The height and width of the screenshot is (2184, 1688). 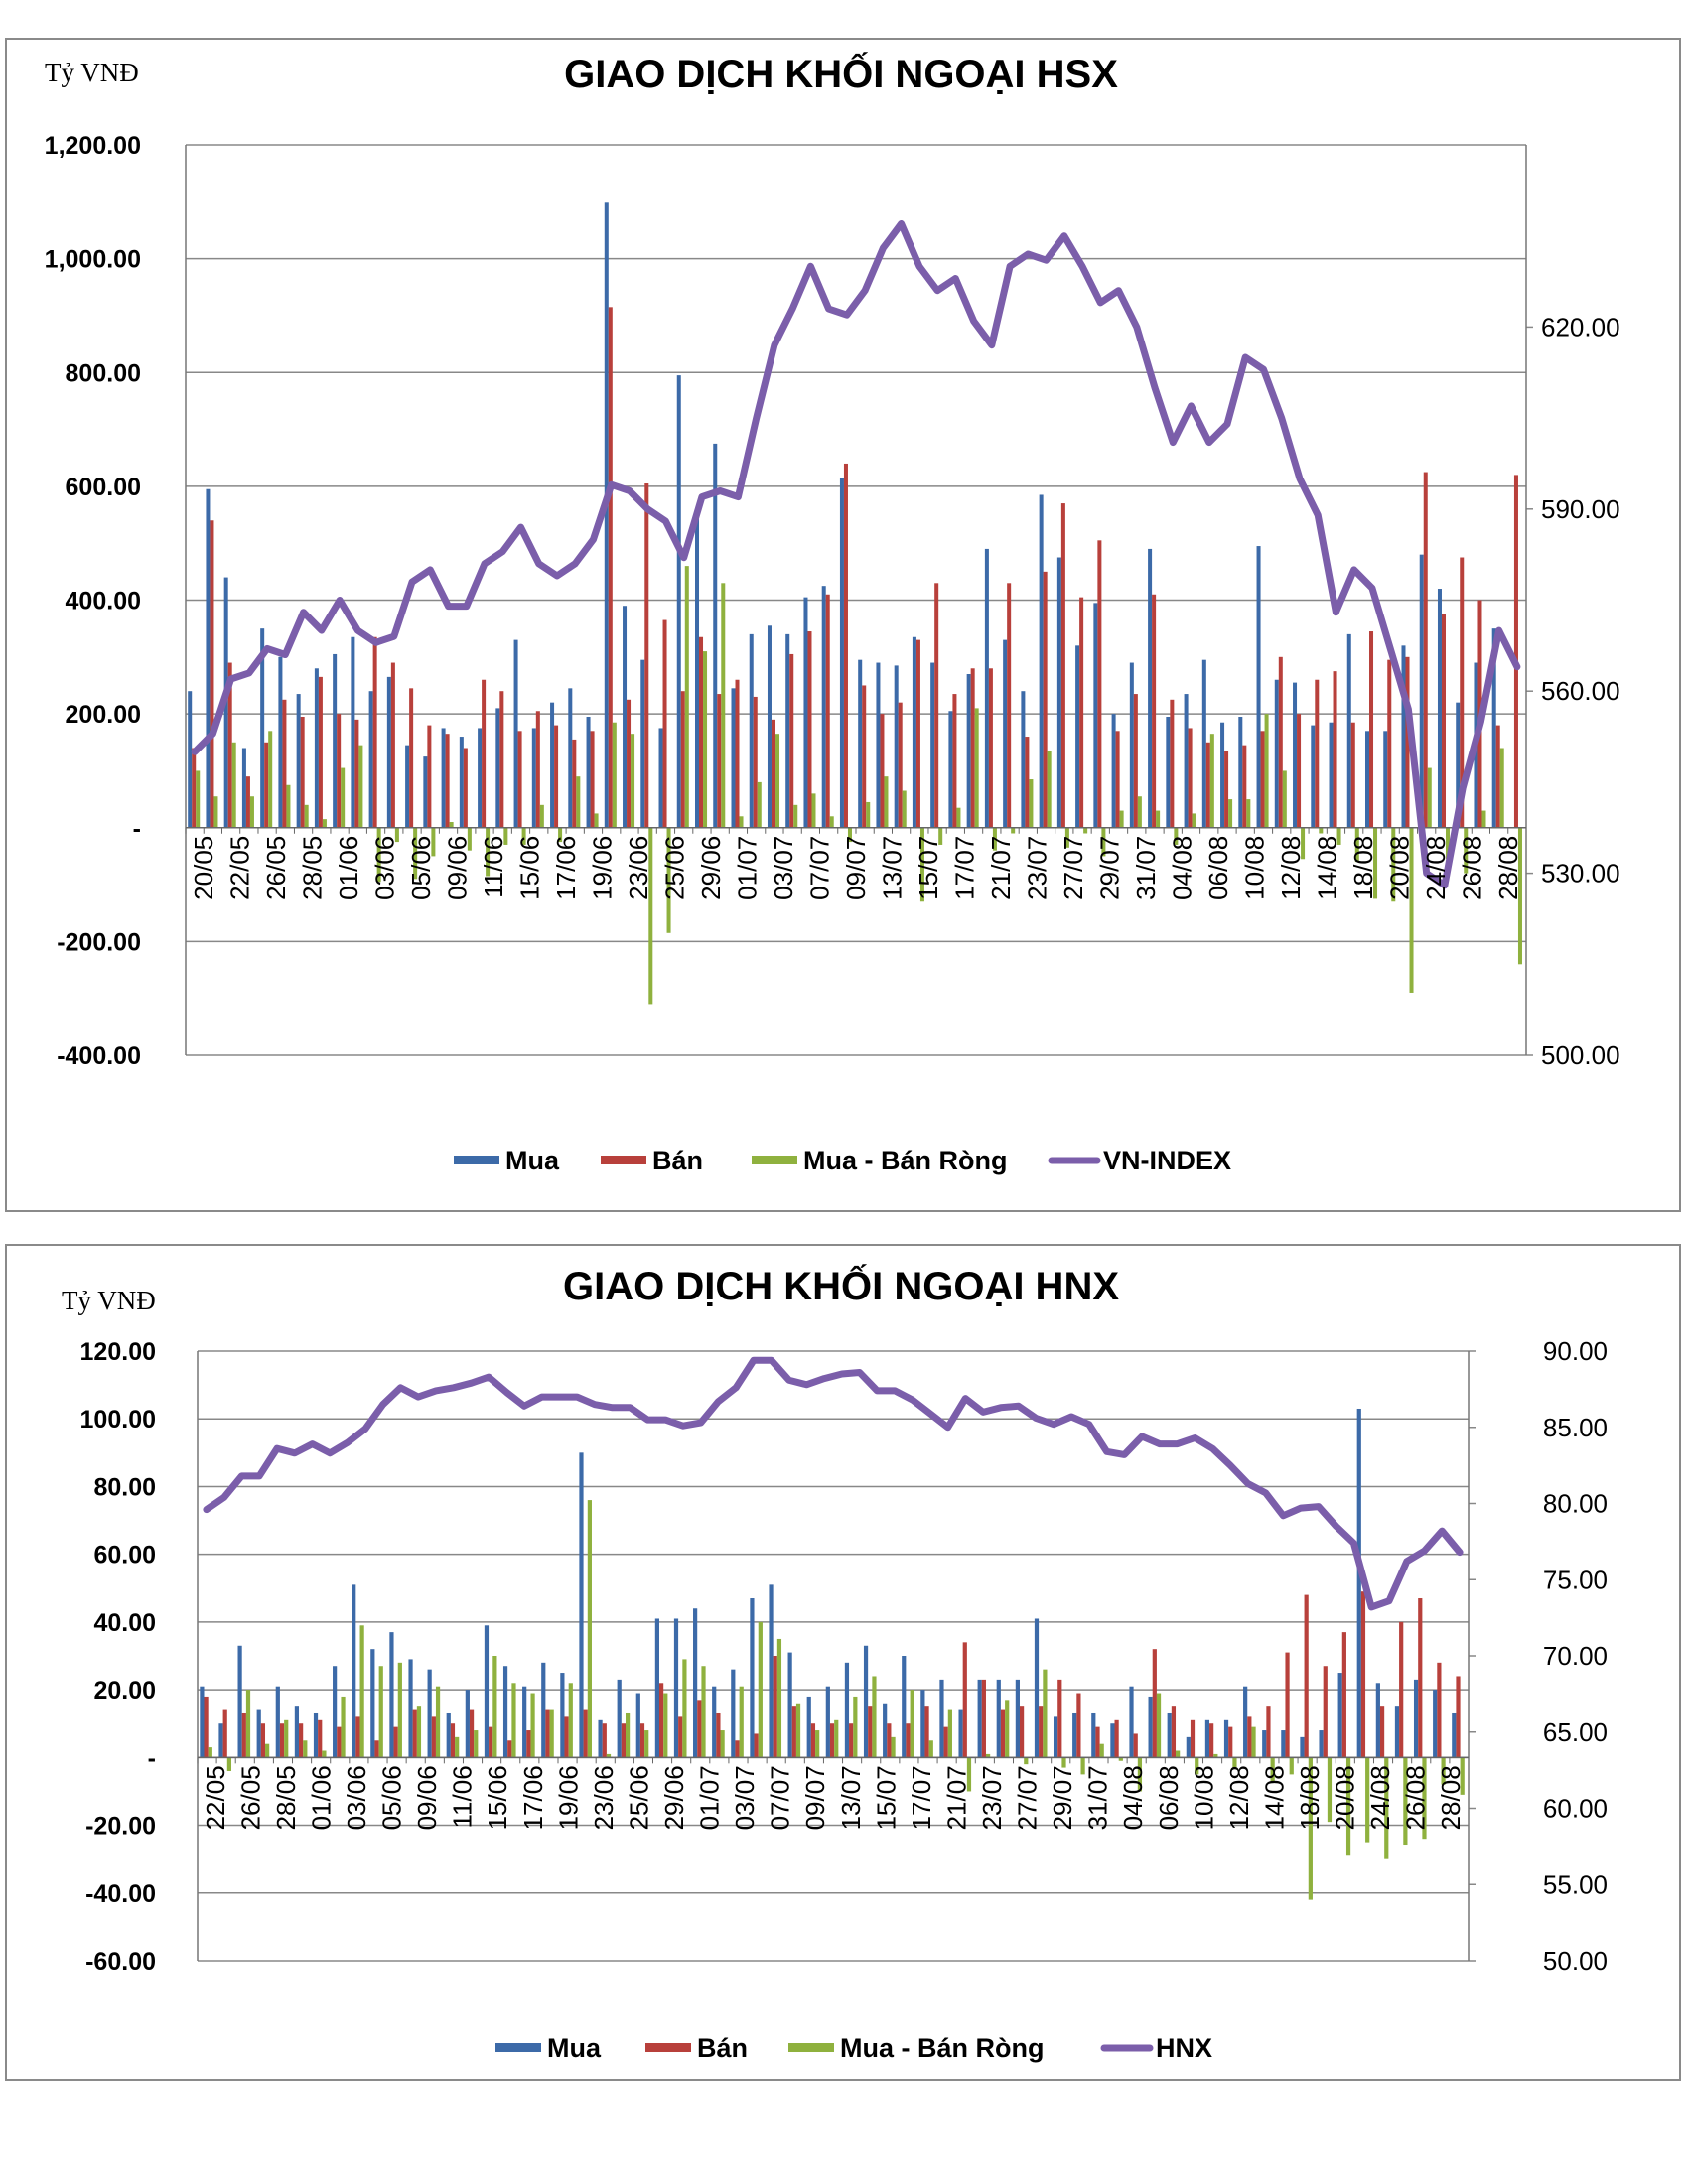 What do you see at coordinates (99, 1056) in the screenshot?
I see `y-left-tick-label: -400.00` at bounding box center [99, 1056].